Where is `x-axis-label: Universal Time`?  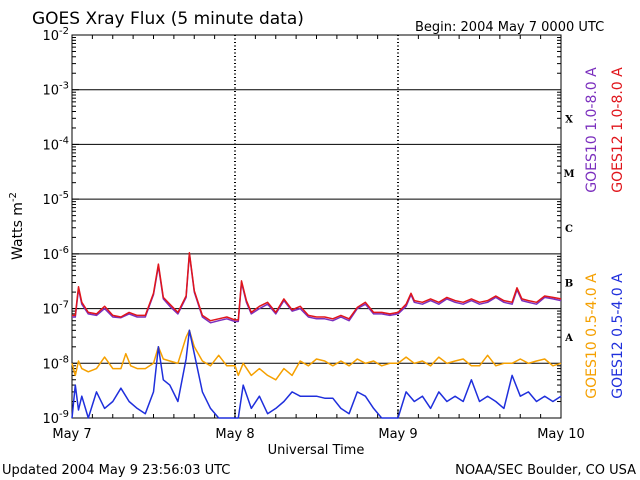 x-axis-label: Universal Time is located at coordinates (316, 450).